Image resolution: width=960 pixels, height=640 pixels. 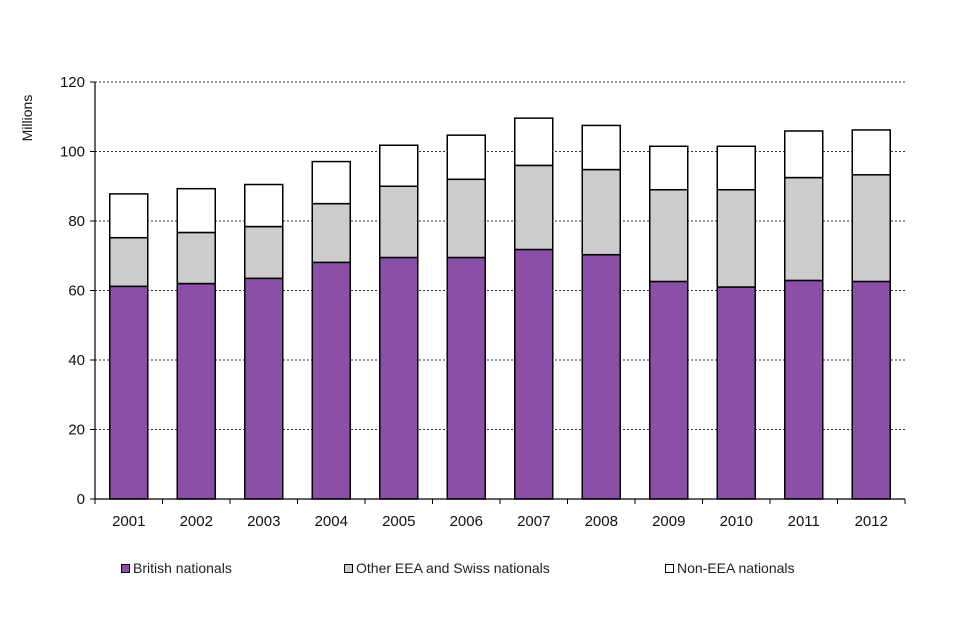 What do you see at coordinates (466, 157) in the screenshot?
I see `bar-non-eea-2006` at bounding box center [466, 157].